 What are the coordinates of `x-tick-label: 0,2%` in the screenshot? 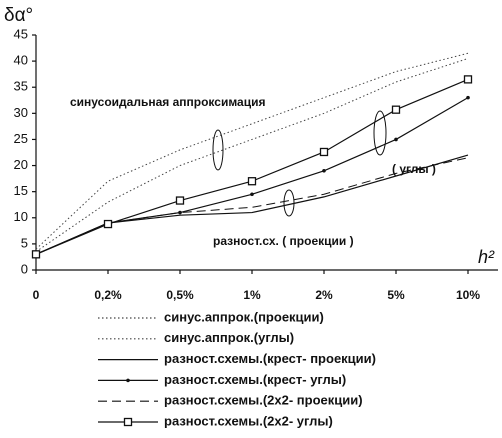 It's located at (108, 295).